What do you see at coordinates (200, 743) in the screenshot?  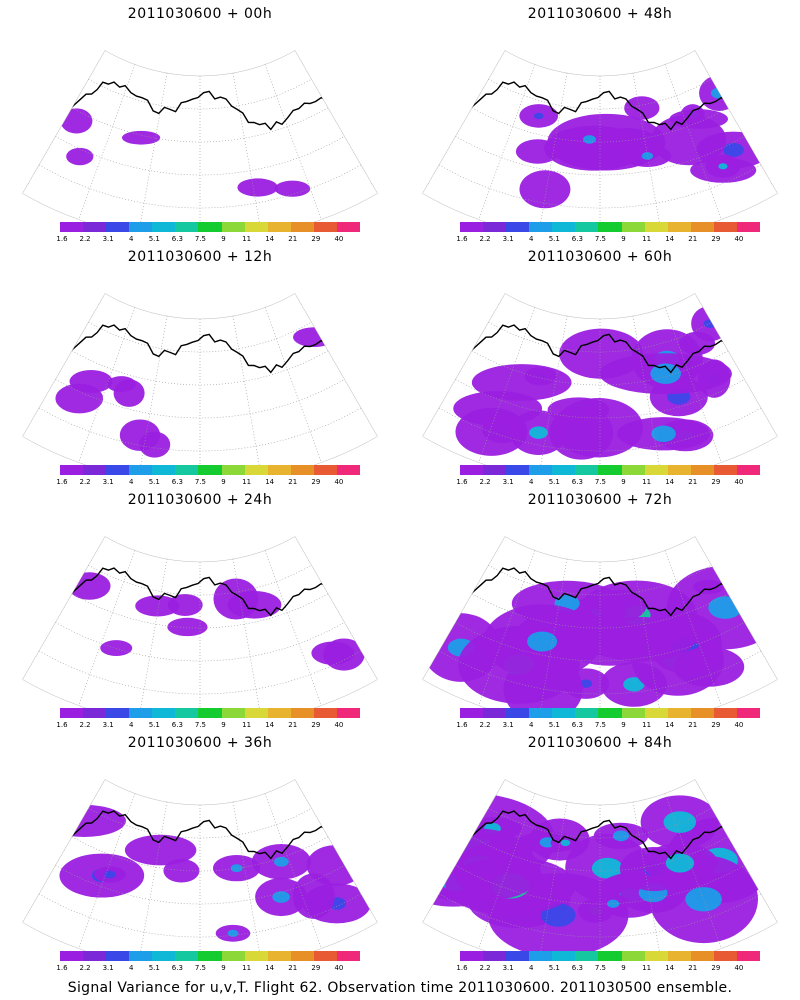 I see `panel-title: 2011030600 + 36h` at bounding box center [200, 743].